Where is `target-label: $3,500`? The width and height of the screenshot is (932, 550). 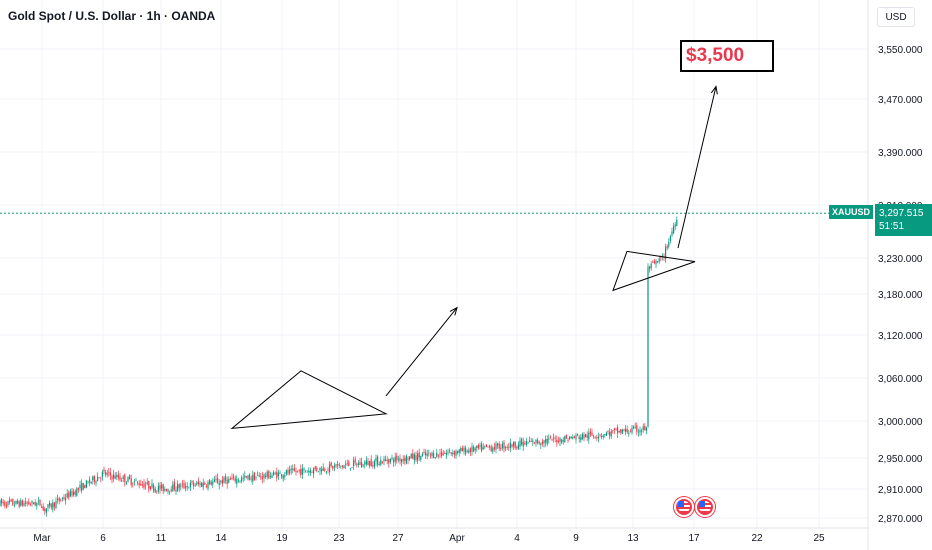 target-label: $3,500 is located at coordinates (727, 56).